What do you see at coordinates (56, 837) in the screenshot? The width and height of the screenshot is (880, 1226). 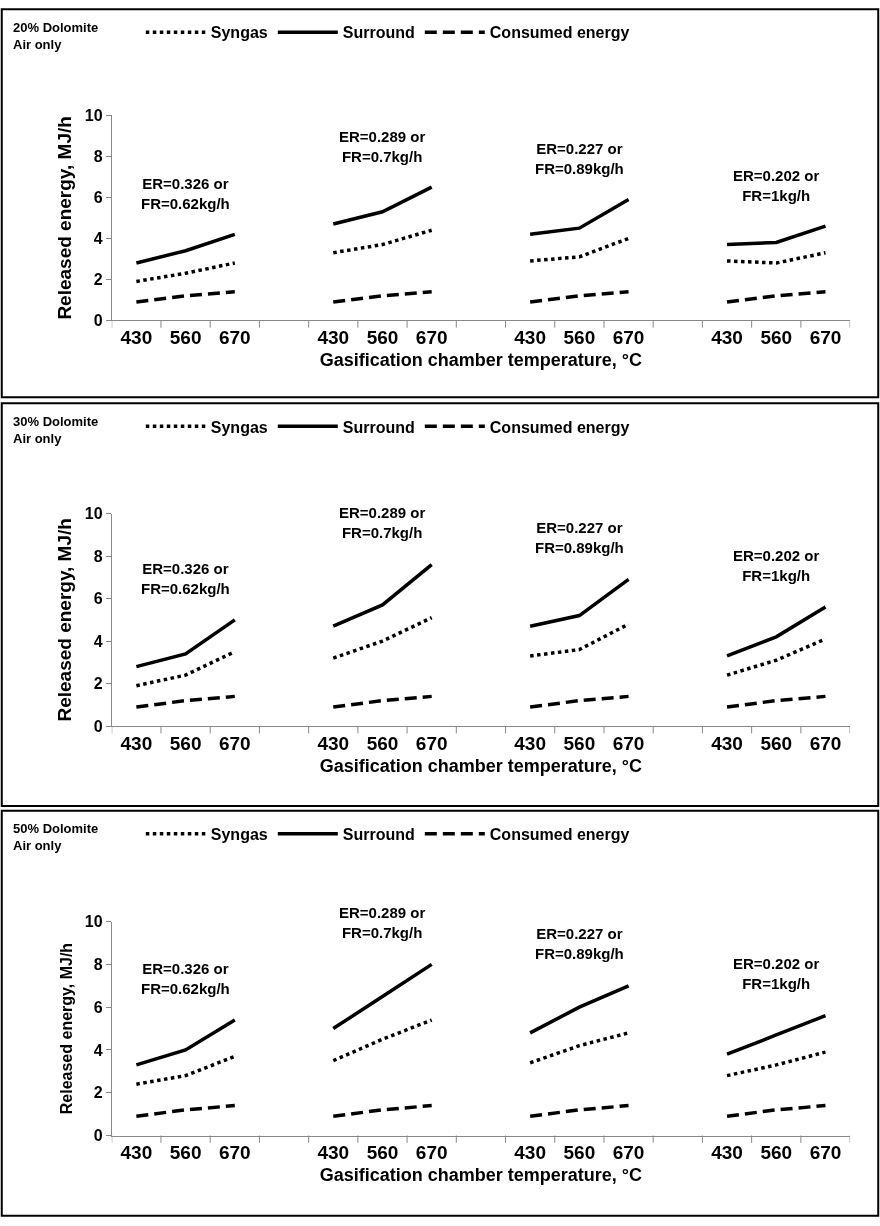 I see `chart-title: 50% Dolomite Air only` at bounding box center [56, 837].